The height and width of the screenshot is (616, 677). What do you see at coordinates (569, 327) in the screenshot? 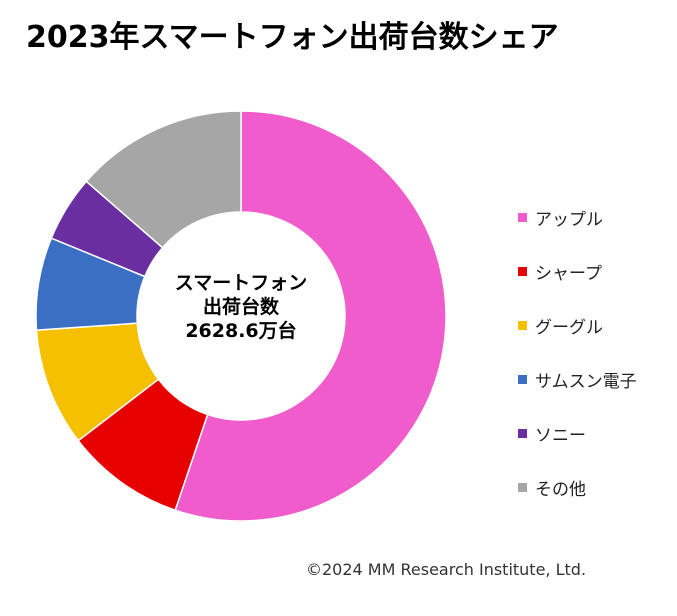
I see `legend-label: グーグル` at bounding box center [569, 327].